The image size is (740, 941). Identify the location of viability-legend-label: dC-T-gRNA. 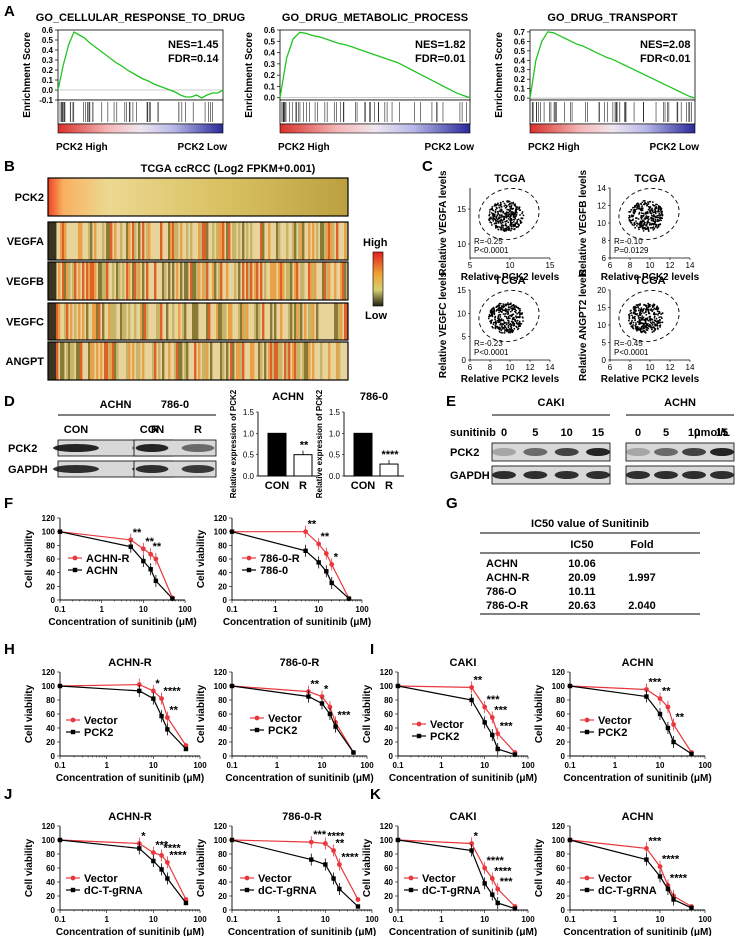
(627, 891).